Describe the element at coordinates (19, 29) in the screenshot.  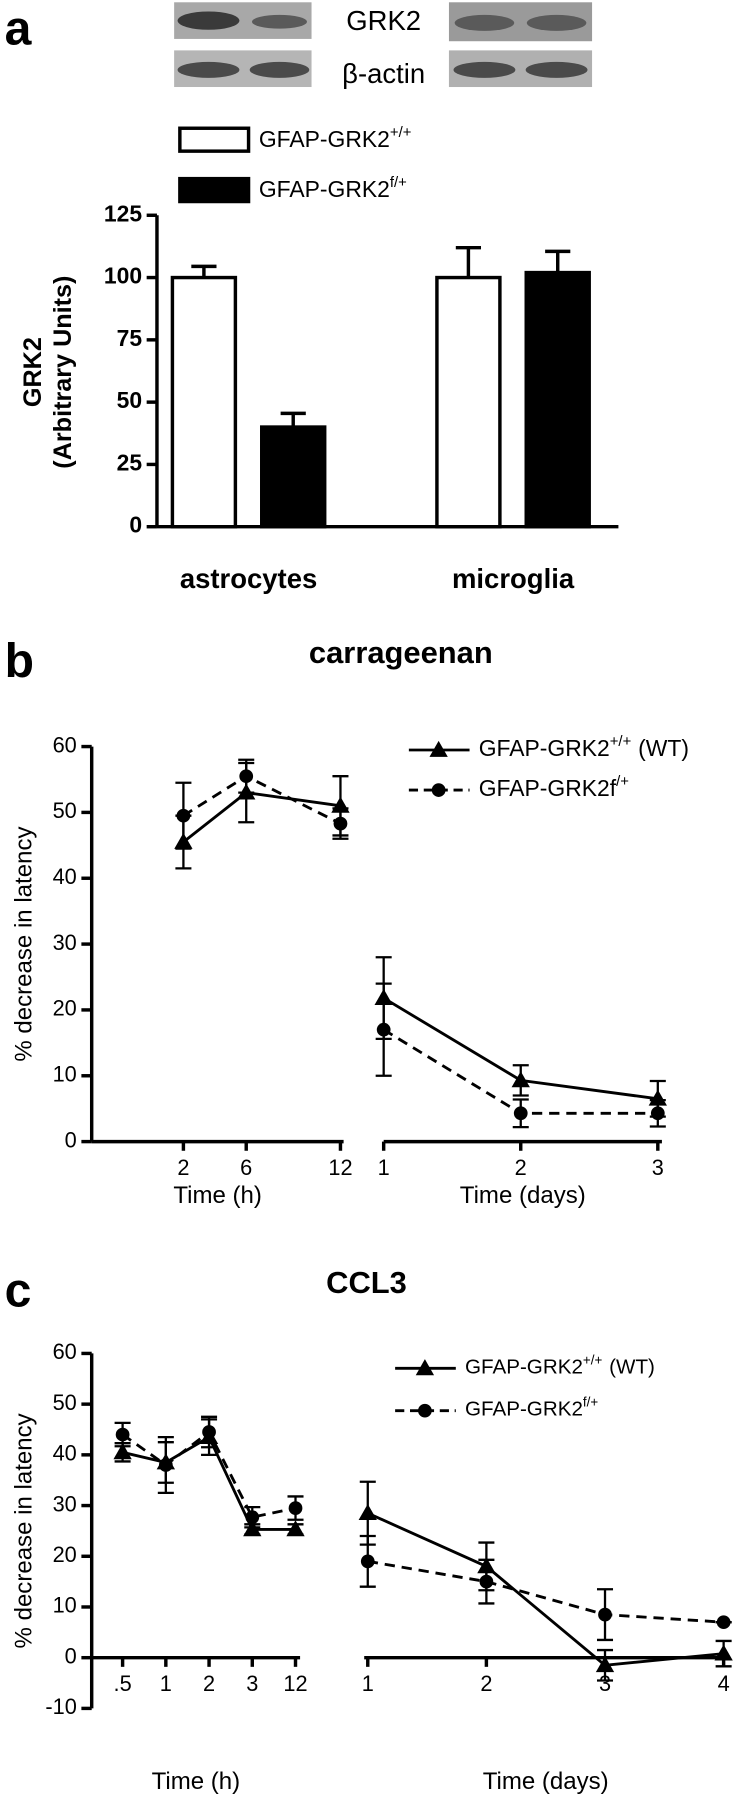
I see `panel-letter: a` at that location.